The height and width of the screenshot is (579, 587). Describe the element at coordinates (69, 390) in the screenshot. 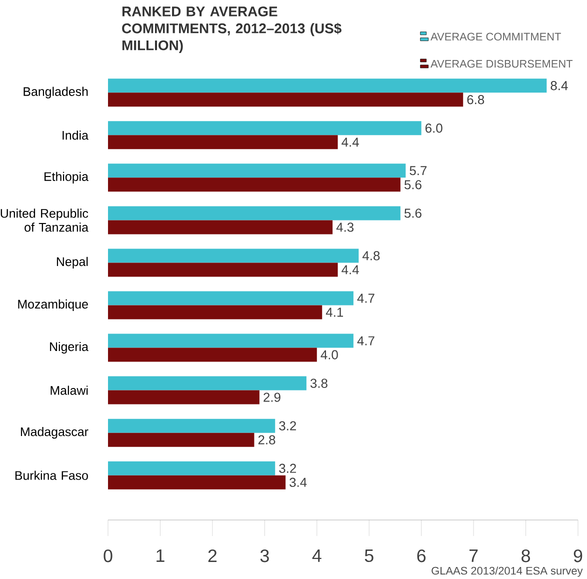

I see `y-tick-label: Malawi` at that location.